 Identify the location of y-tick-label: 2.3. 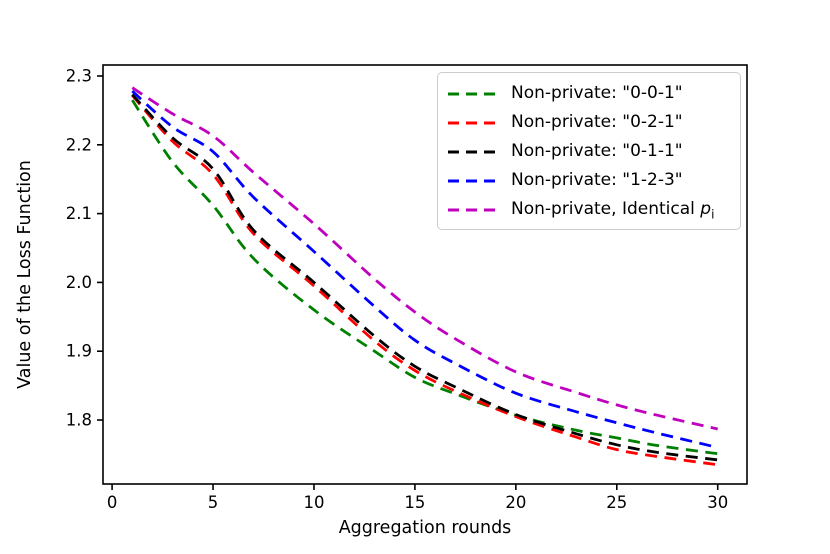
(79, 76).